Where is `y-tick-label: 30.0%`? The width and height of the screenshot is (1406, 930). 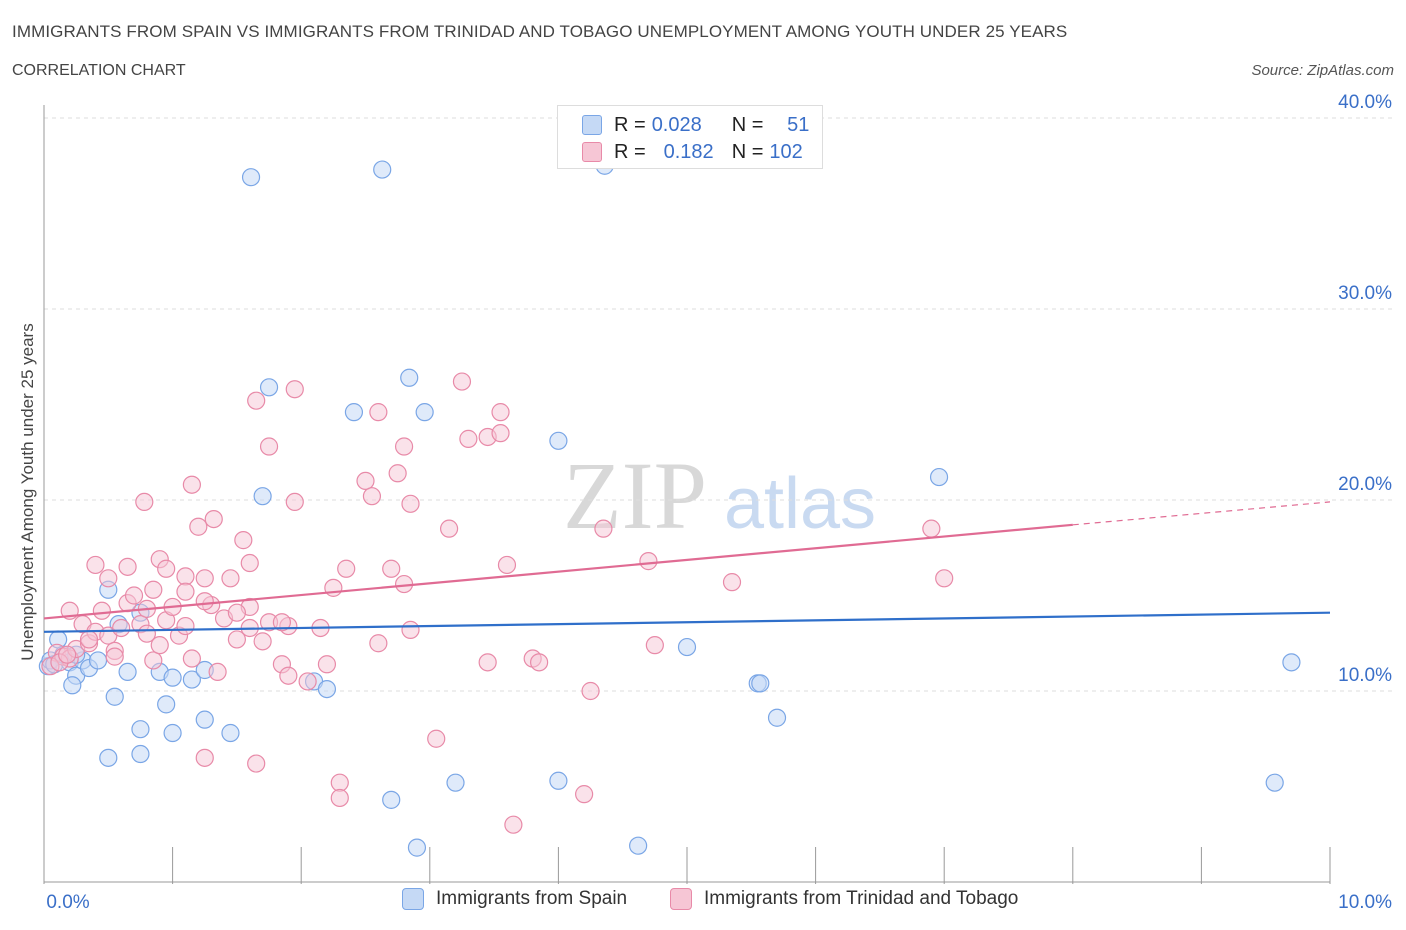
y-tick-label: 30.0% is located at coordinates (1365, 293).